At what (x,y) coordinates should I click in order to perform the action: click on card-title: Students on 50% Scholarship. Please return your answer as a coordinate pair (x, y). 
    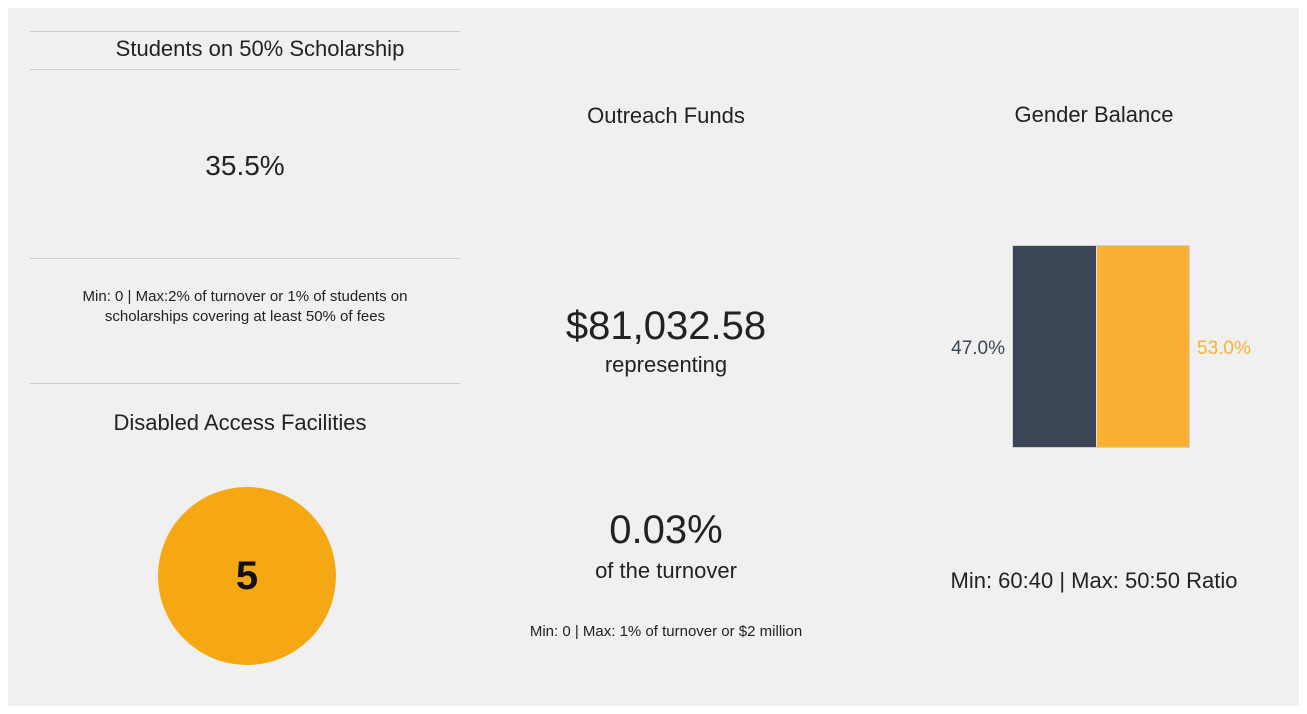
    Looking at the image, I should click on (260, 48).